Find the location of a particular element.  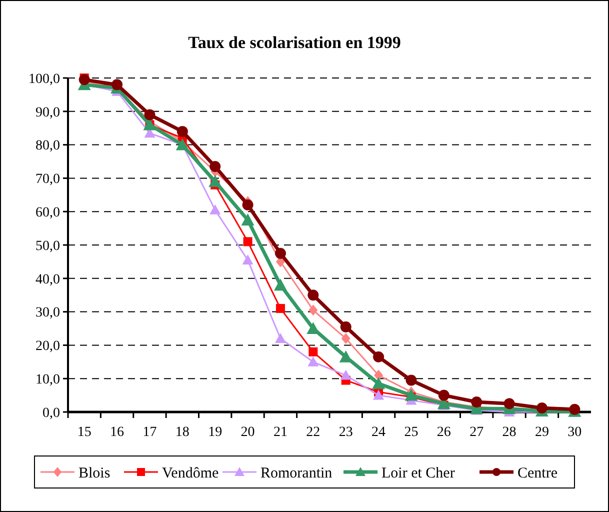

y-tick-label: 60,0 is located at coordinates (48, 213).